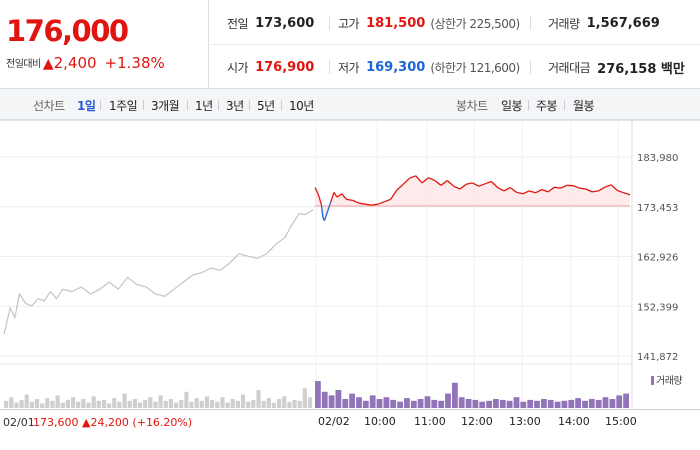 This screenshot has width=700, height=450. Describe the element at coordinates (512, 106) in the screenshot. I see `tab-daily-candle: 일봉` at that location.